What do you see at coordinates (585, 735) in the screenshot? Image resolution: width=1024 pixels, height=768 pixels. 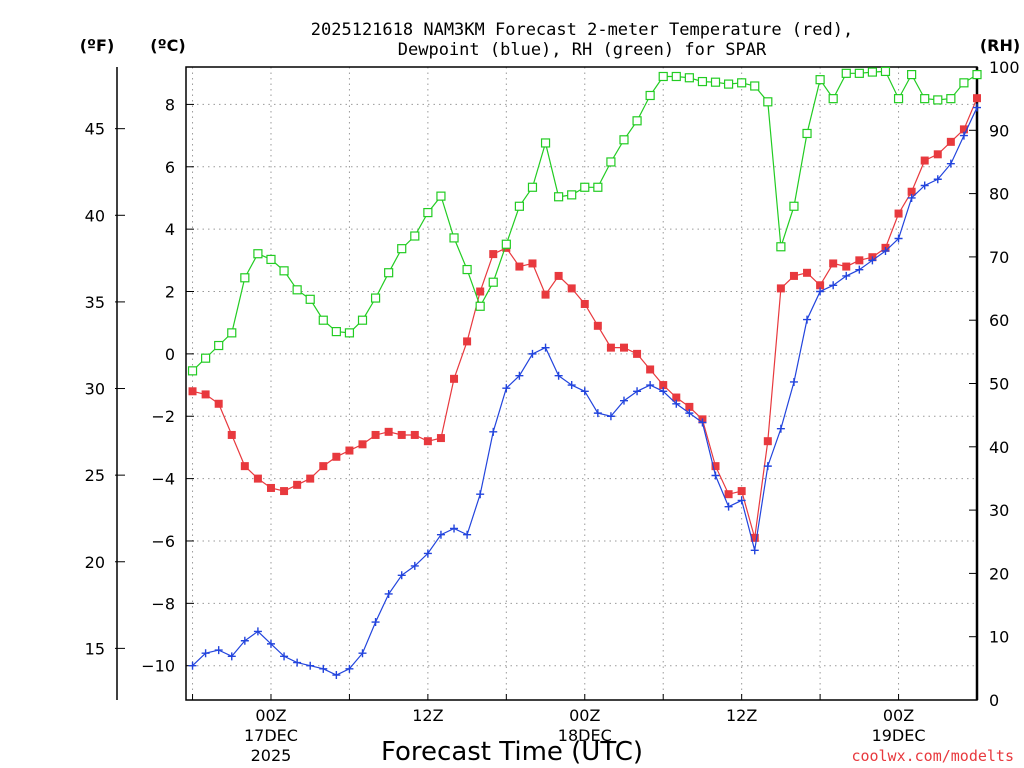 I see `x-tick-date-label: 18DEC` at bounding box center [585, 735].